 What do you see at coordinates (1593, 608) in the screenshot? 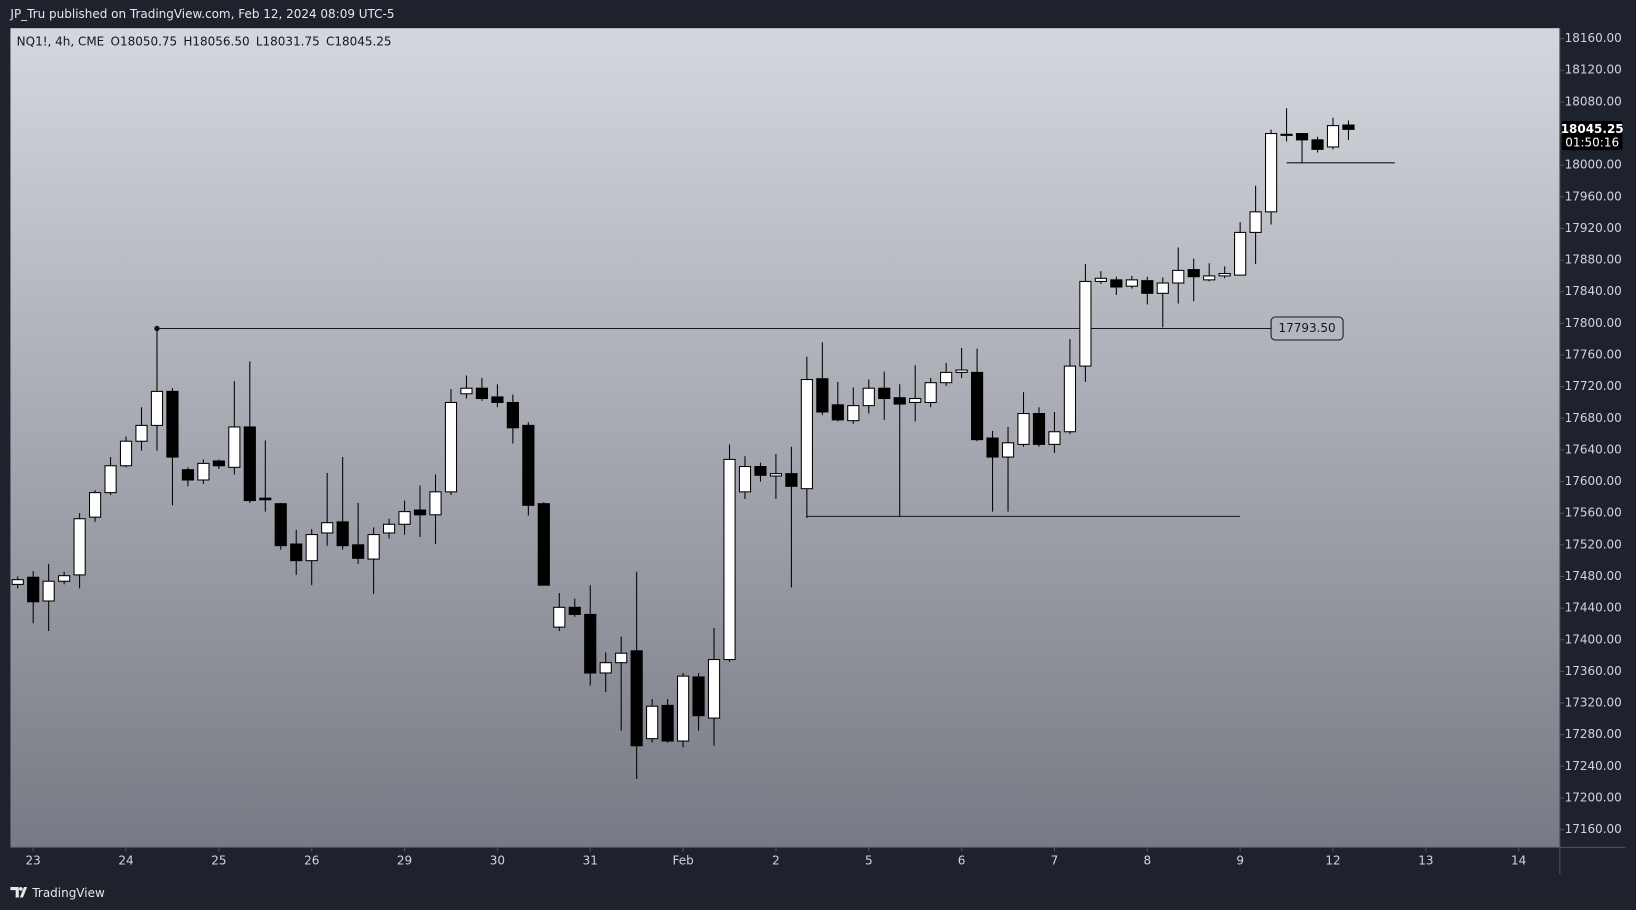
I see `y-tick-label: 17440.00` at bounding box center [1593, 608].